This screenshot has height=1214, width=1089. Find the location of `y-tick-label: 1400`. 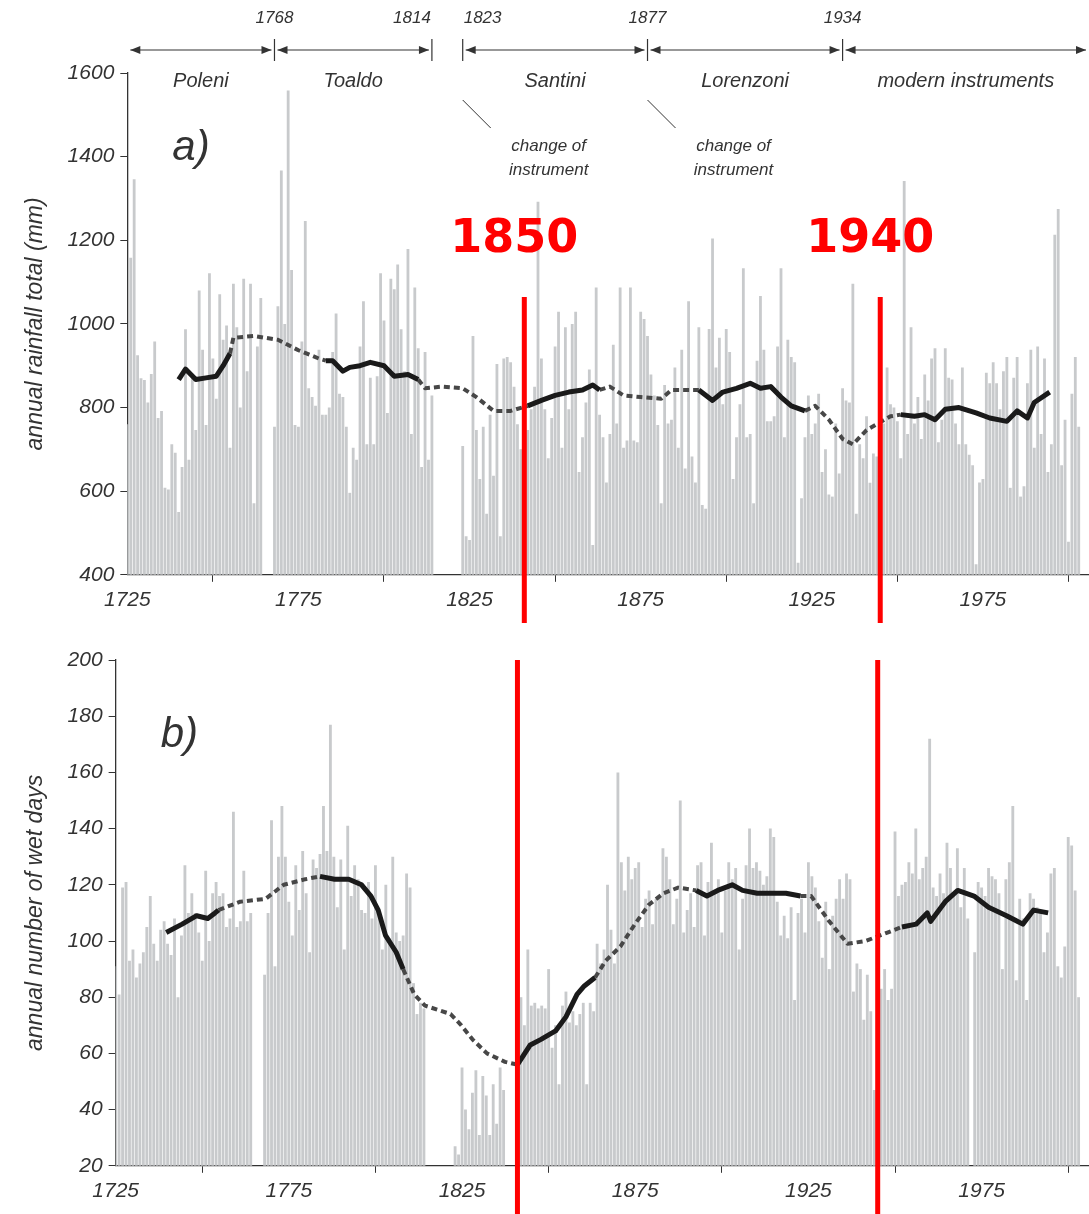

y-tick-label: 1400 is located at coordinates (91, 155).